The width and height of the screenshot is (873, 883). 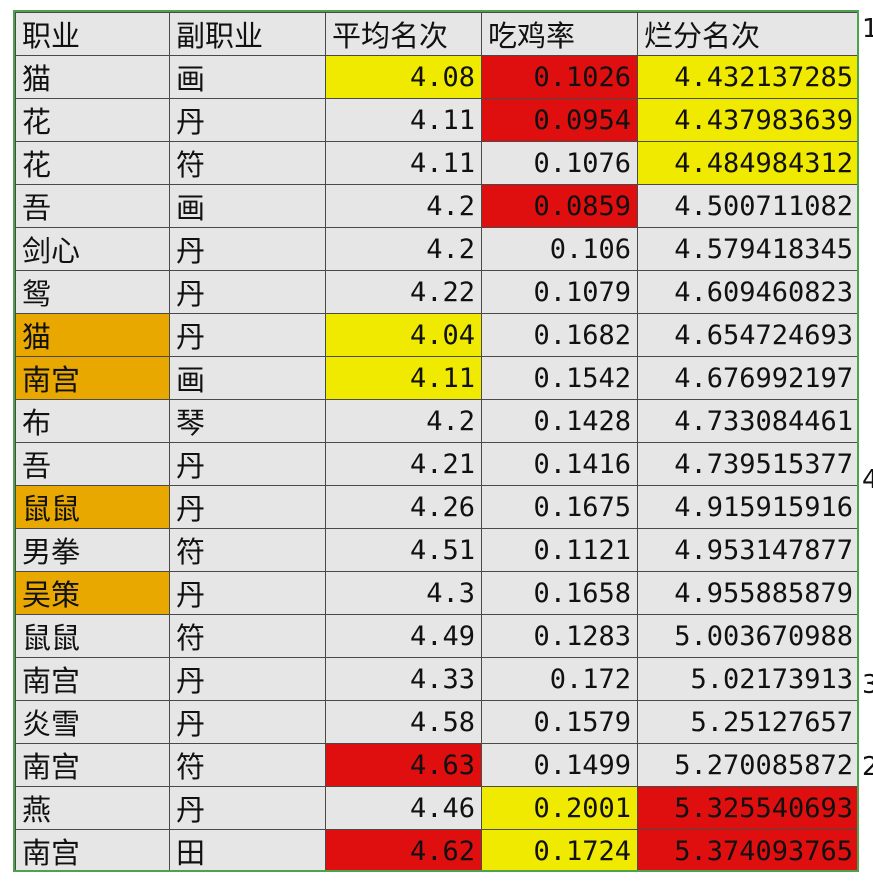 What do you see at coordinates (747, 120) in the screenshot?
I see `table-cell: 4.437983639` at bounding box center [747, 120].